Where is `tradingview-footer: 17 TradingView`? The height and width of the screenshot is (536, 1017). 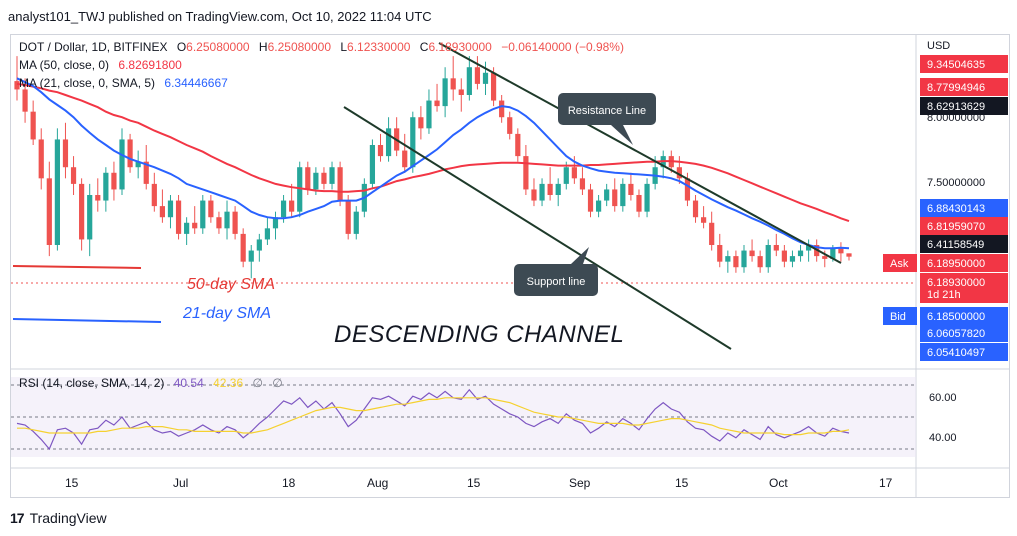 tradingview-footer: 17 TradingView is located at coordinates (58, 518).